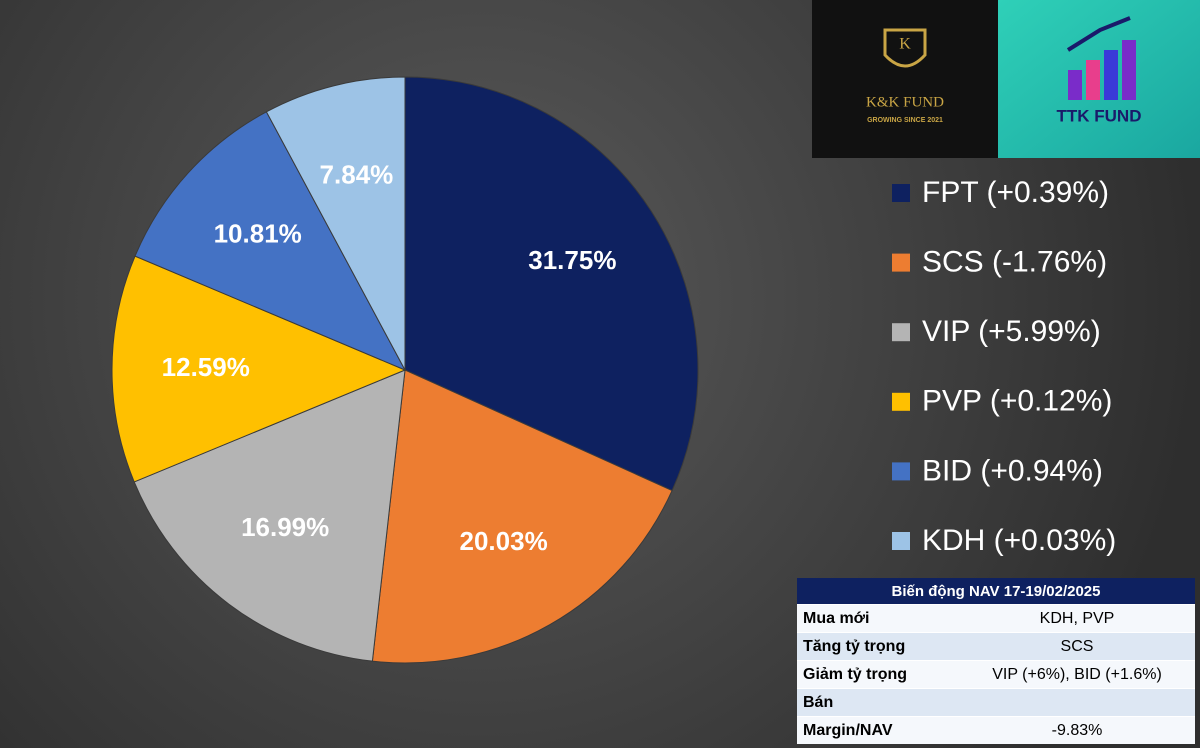 This screenshot has width=1200, height=748. What do you see at coordinates (878, 702) in the screenshot?
I see `row-label: Bán` at bounding box center [878, 702].